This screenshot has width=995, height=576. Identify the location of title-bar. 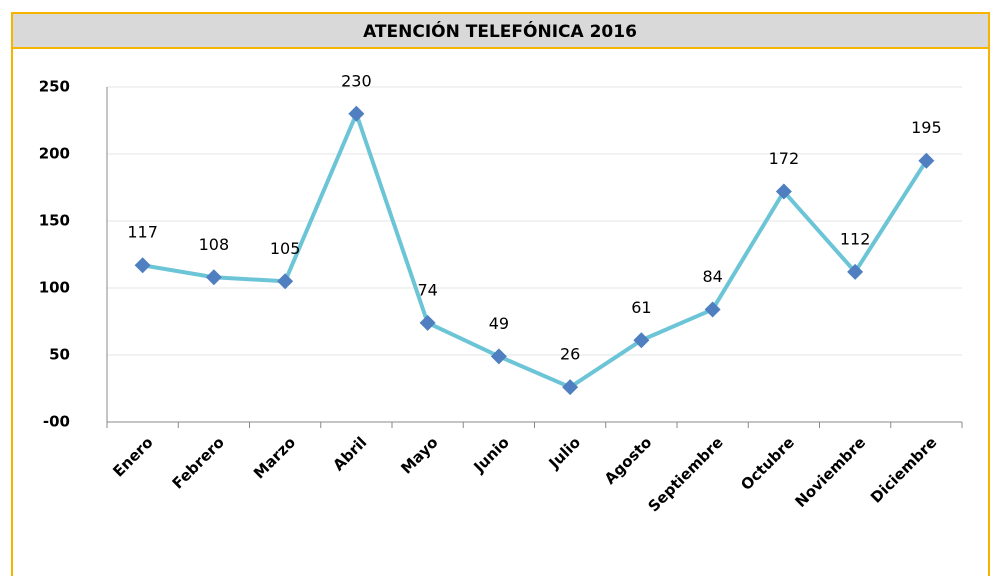
(500, 31).